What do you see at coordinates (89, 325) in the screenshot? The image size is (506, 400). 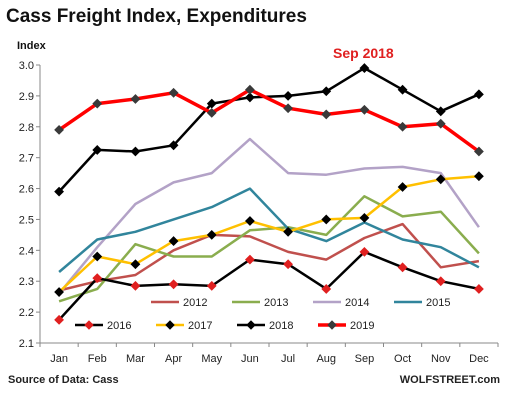 I see `legend-2016-marker` at bounding box center [89, 325].